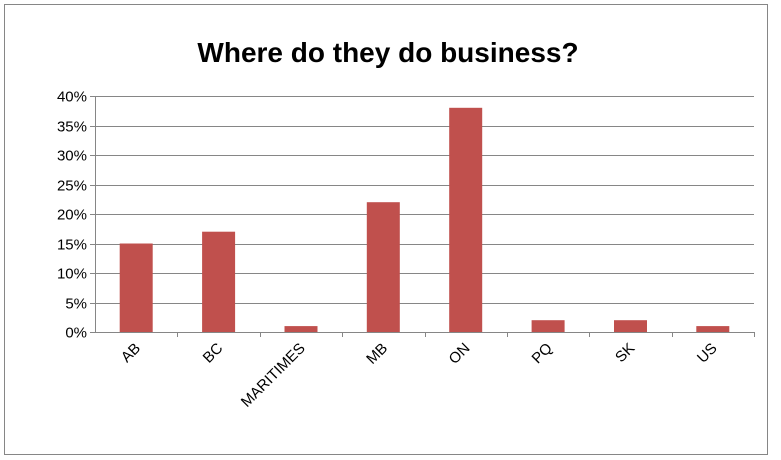 Image resolution: width=781 pixels, height=460 pixels. Describe the element at coordinates (377, 354) in the screenshot. I see `x-tick-label: MB` at that location.